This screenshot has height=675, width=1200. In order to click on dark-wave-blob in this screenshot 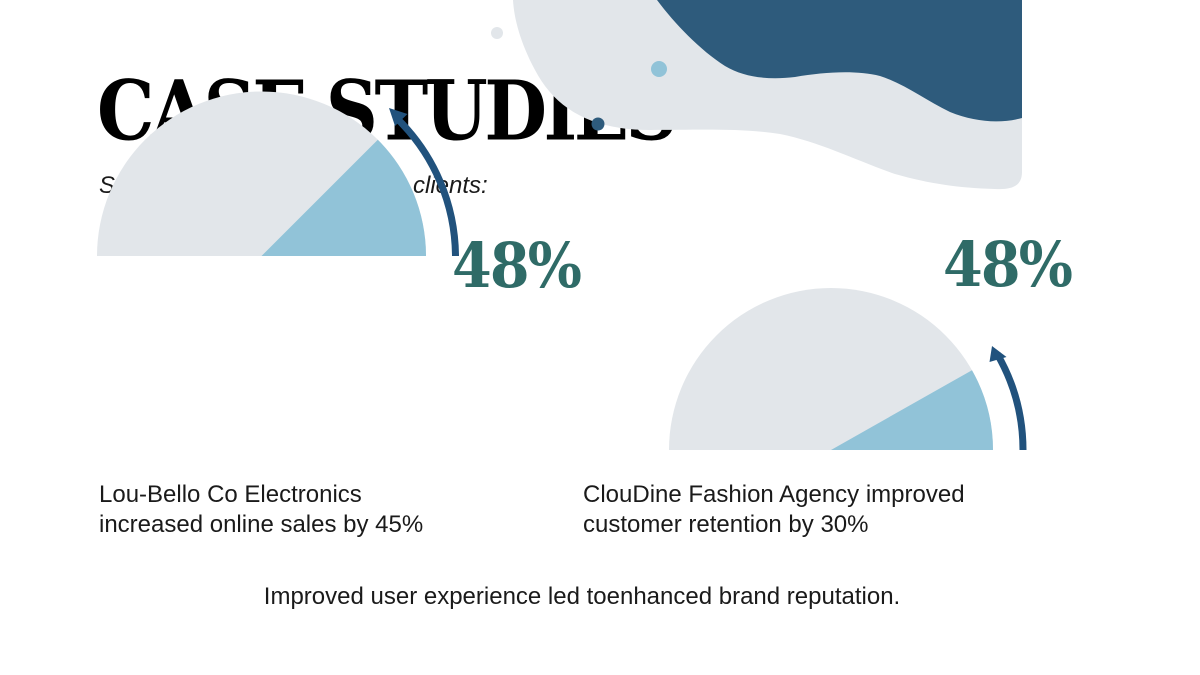, I will do `click(839, 61)`.